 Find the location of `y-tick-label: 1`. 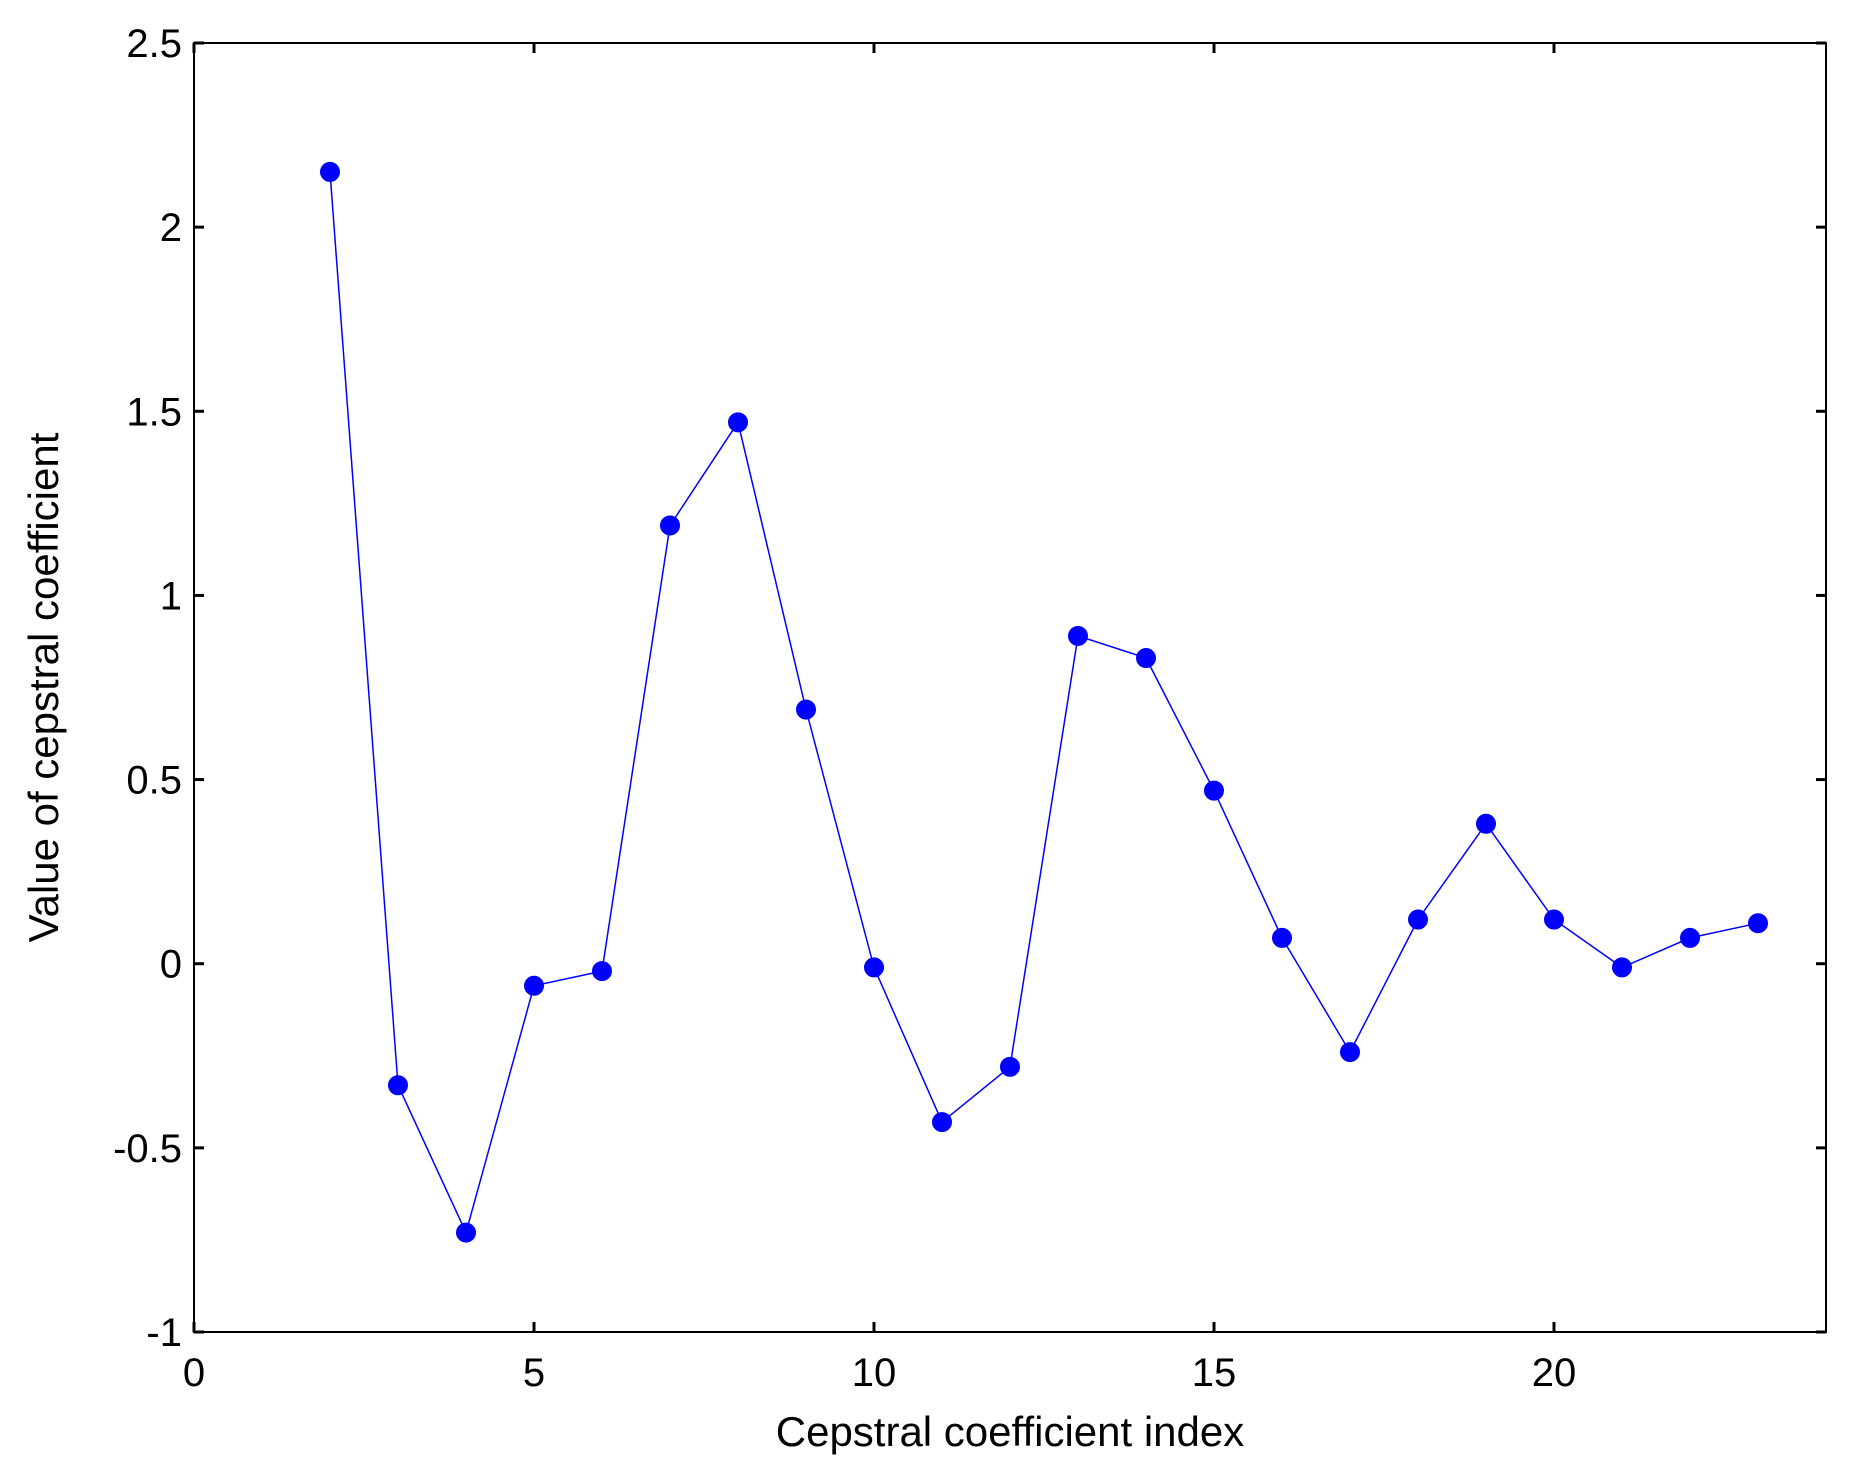

y-tick-label: 1 is located at coordinates (171, 596).